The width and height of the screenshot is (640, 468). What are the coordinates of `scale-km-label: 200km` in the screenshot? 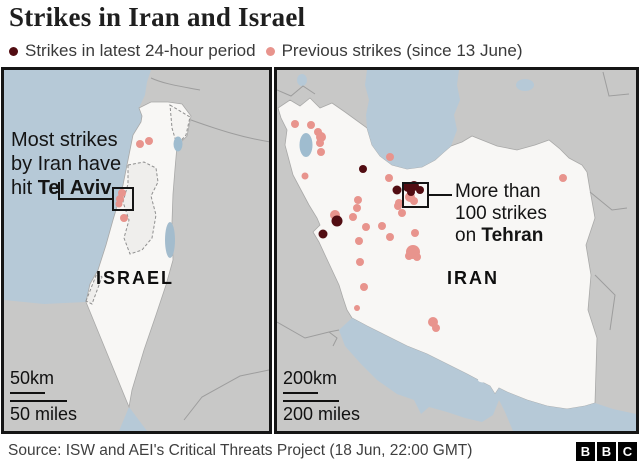 It's located at (310, 378).